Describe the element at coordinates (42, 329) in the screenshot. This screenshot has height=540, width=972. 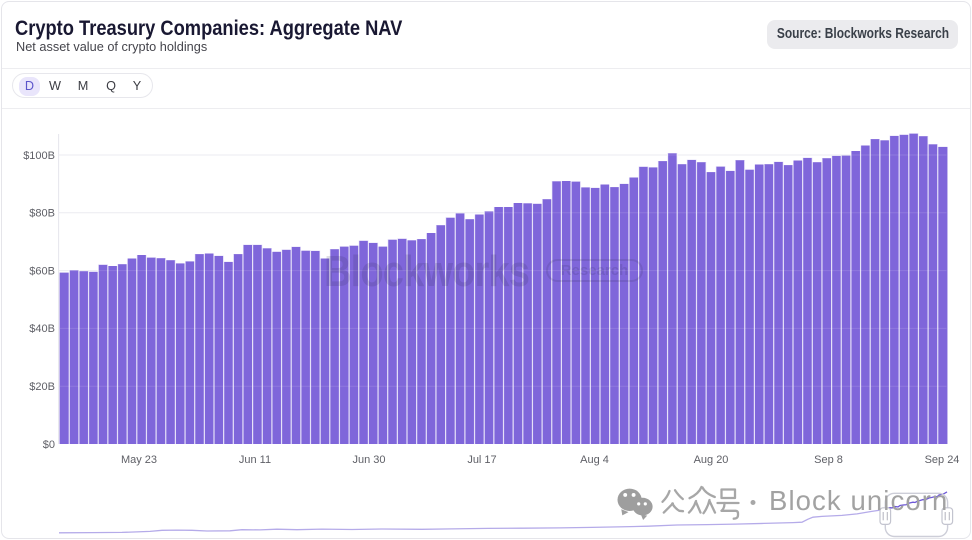
I see `svg-text: $40B` at that location.